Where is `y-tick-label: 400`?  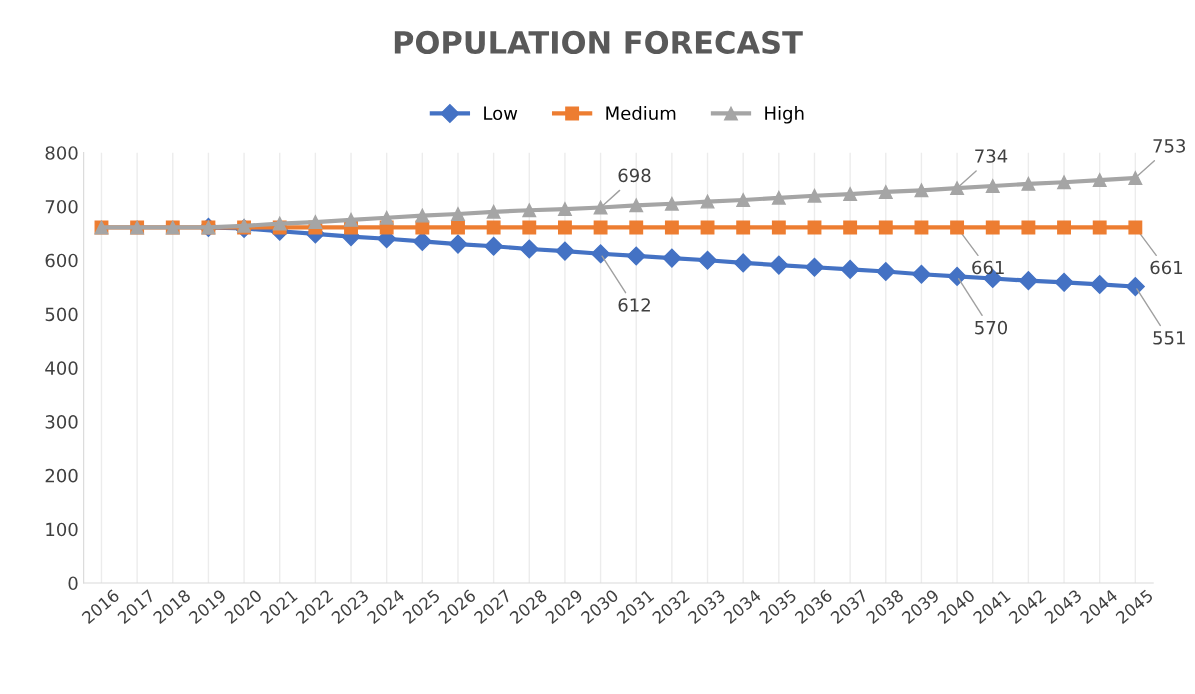
y-tick-label: 400 is located at coordinates (61, 368).